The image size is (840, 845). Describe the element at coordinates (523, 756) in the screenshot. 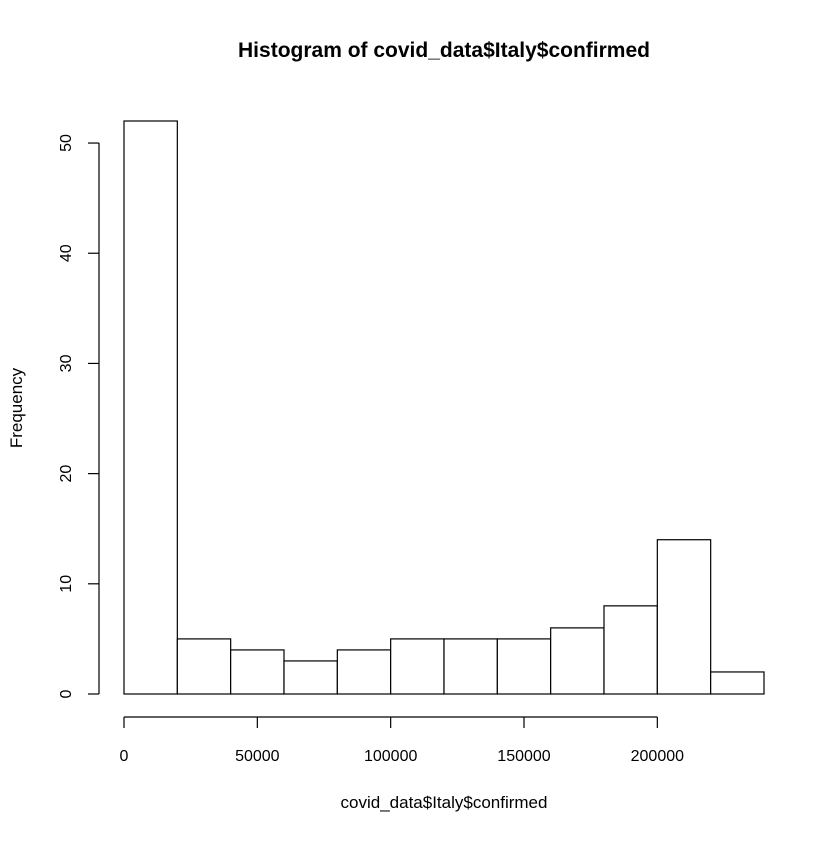

I see `x-tick-label-3: 150000` at that location.